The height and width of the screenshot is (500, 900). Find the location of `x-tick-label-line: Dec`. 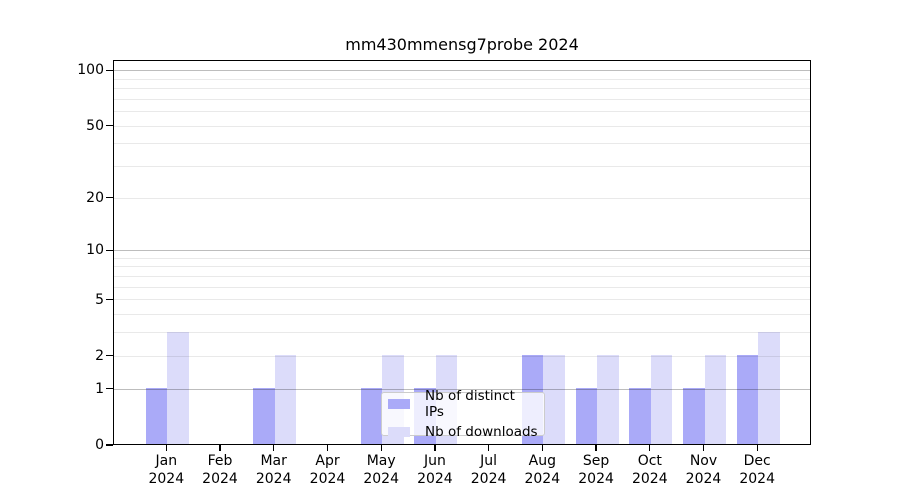

x-tick-label-line: Dec is located at coordinates (757, 461).